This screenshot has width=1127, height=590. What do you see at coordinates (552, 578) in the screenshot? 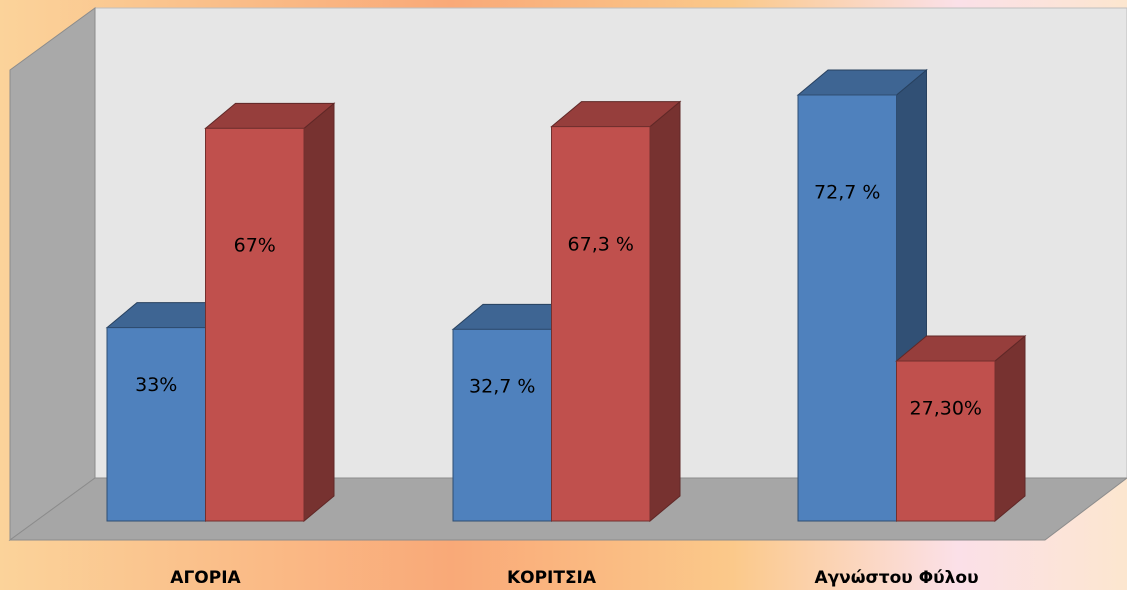
I see `x-tick-label: ΚΟΡΙΤΣΙΑ` at bounding box center [552, 578].